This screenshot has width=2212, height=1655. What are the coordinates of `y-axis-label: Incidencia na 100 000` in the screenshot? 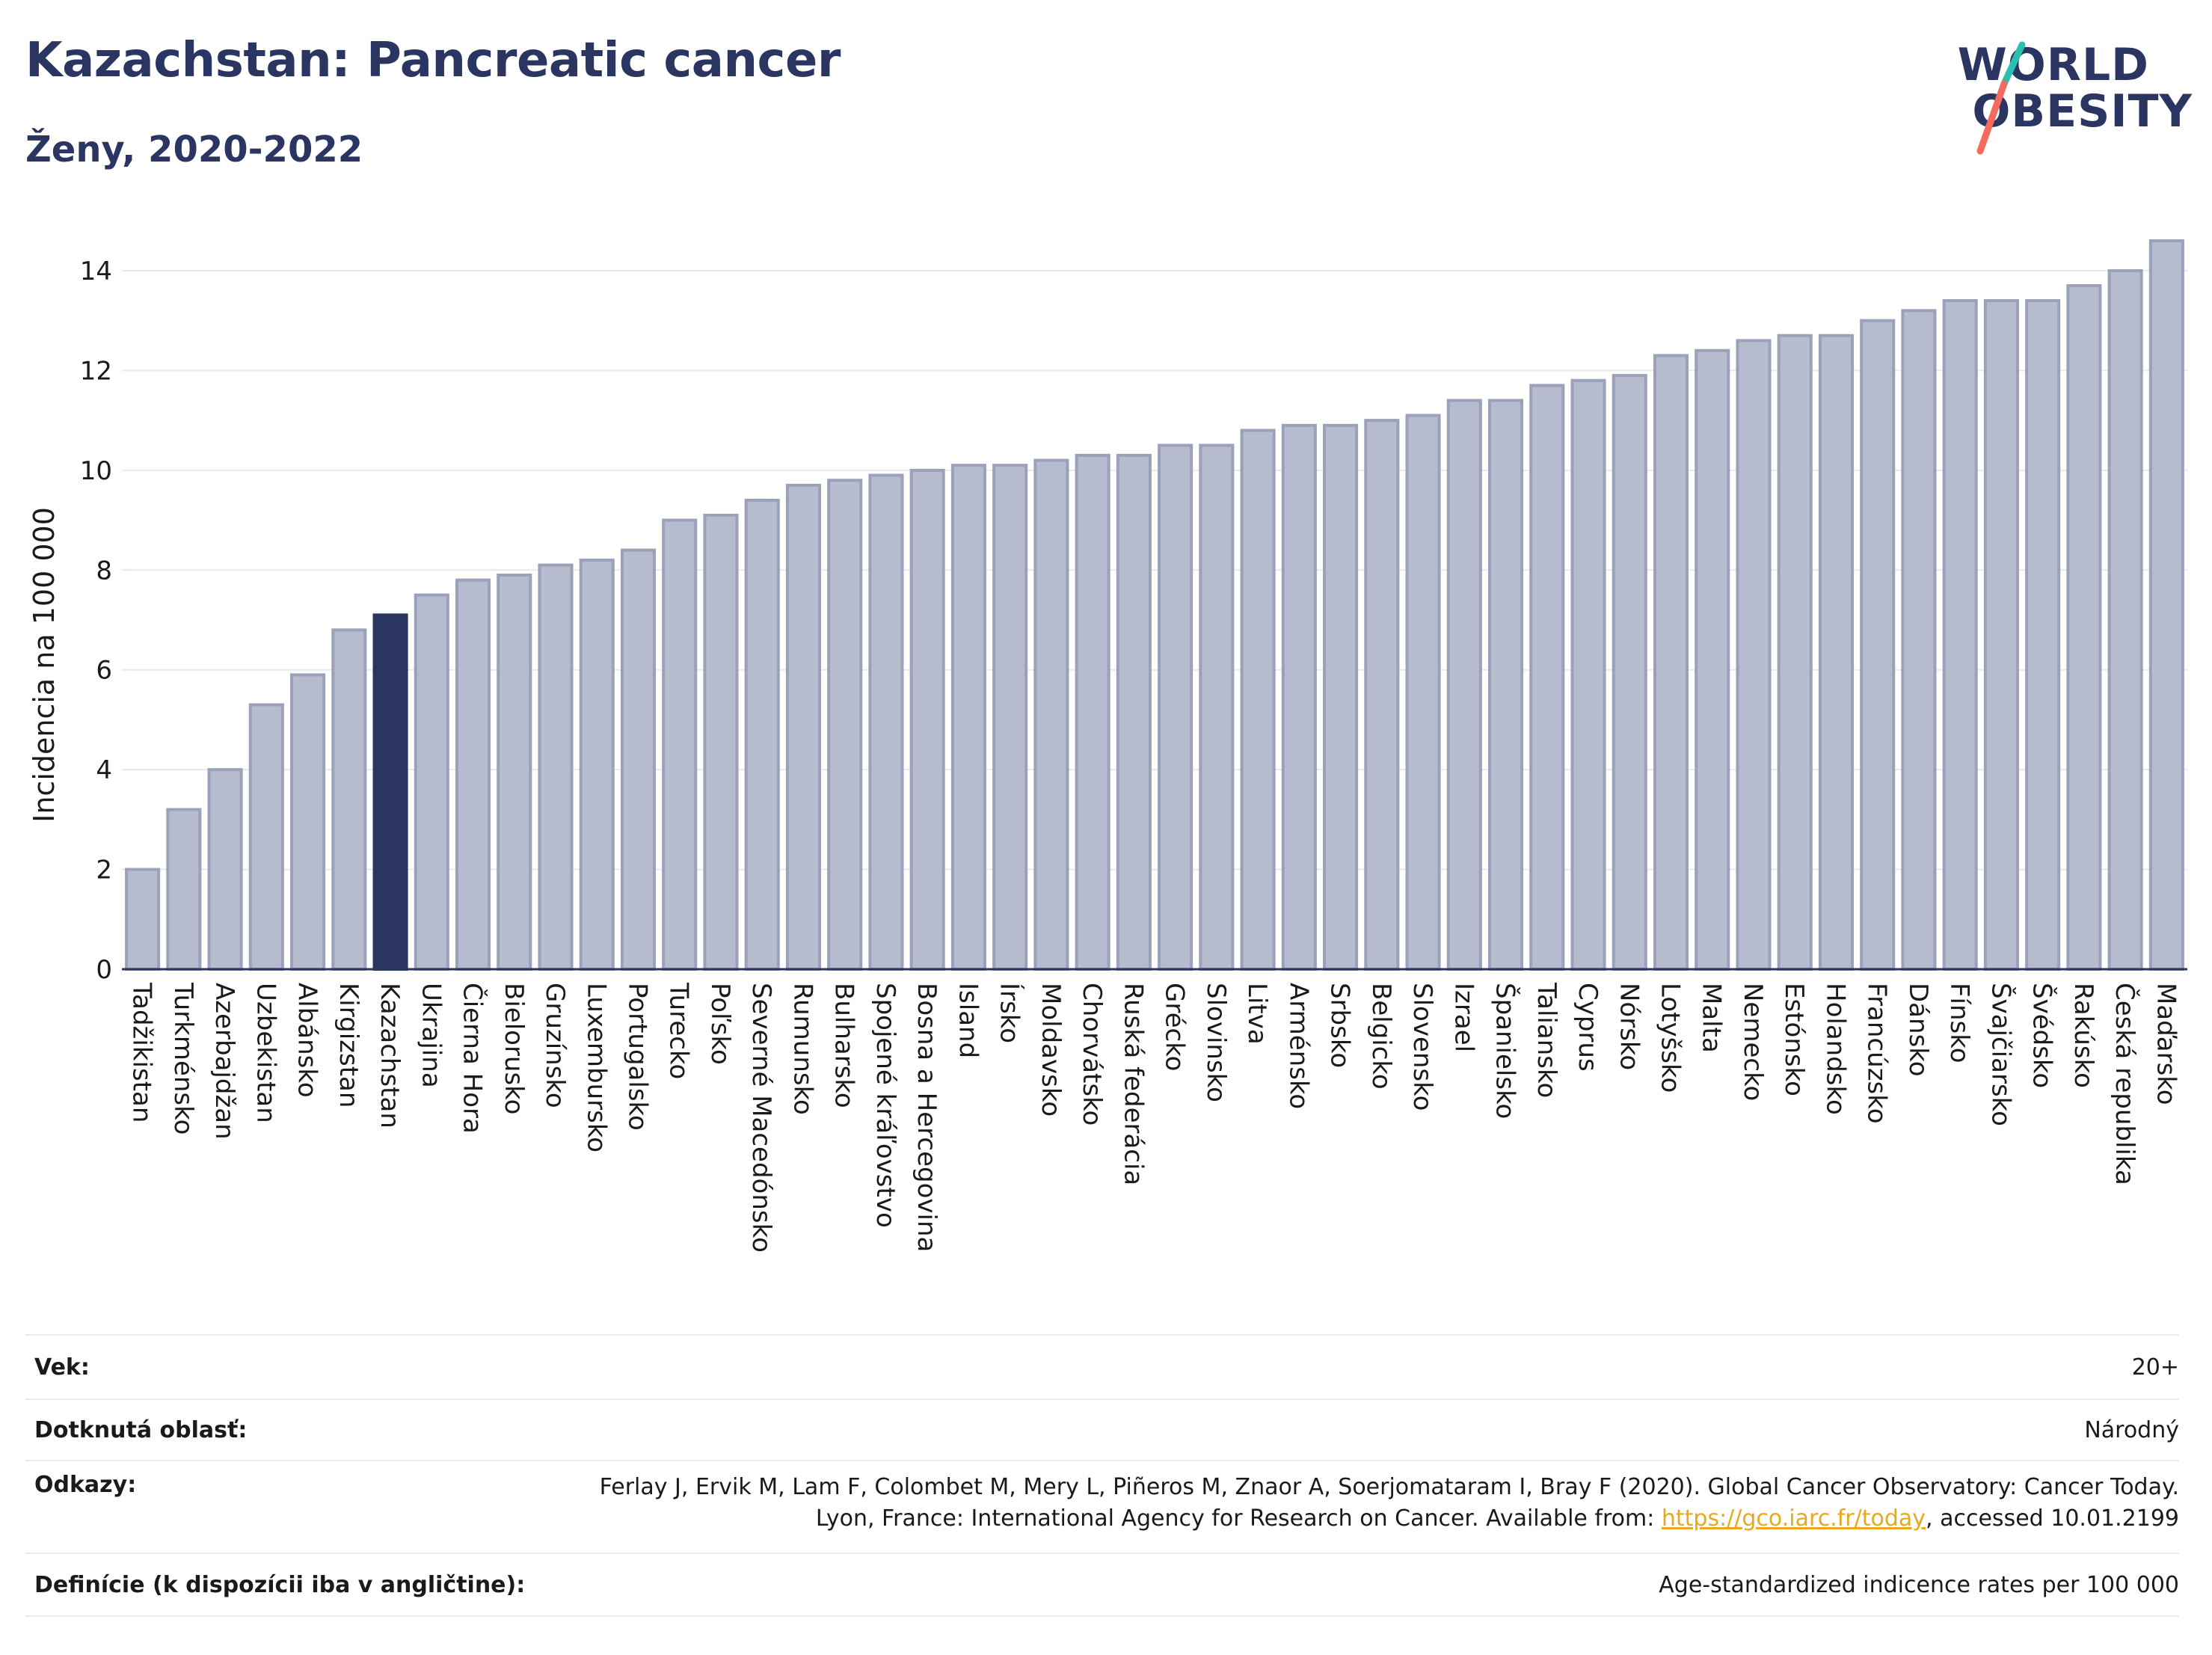 It's located at (44, 665).